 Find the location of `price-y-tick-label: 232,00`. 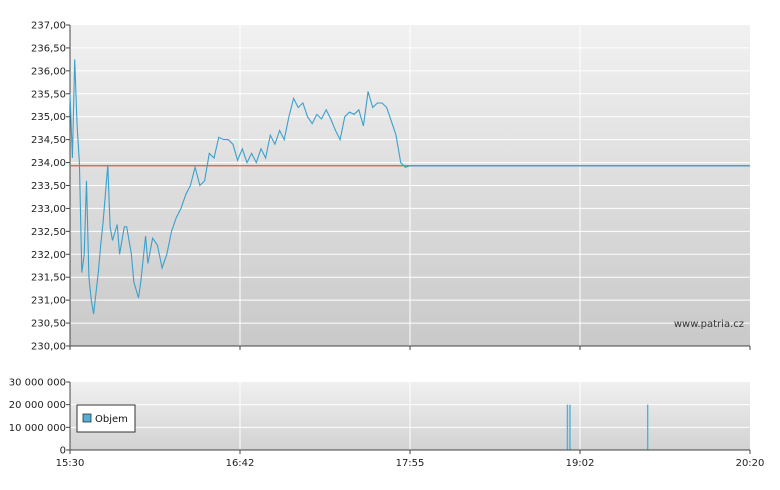

price-y-tick-label: 232,00 is located at coordinates (48, 255).